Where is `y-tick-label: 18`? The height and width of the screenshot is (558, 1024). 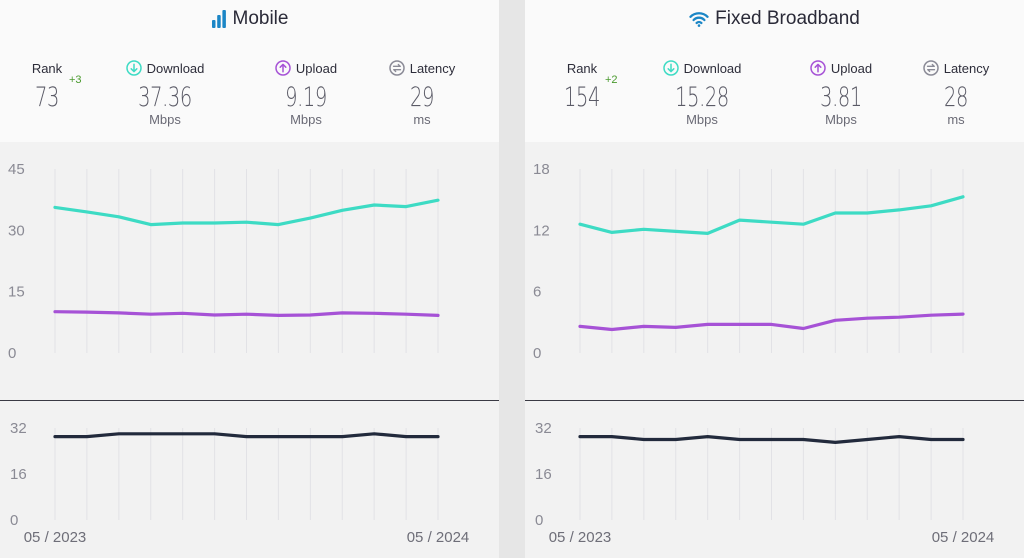
y-tick-label: 18 is located at coordinates (541, 169).